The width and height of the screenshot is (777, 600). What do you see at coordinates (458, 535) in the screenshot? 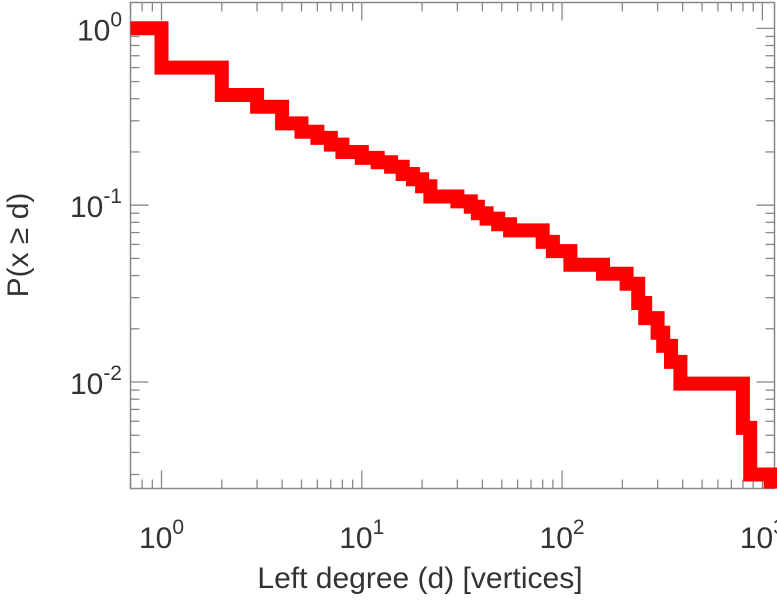
I see `x-tick-labels: 10⁰ 10¹ 10² 10³` at bounding box center [458, 535].